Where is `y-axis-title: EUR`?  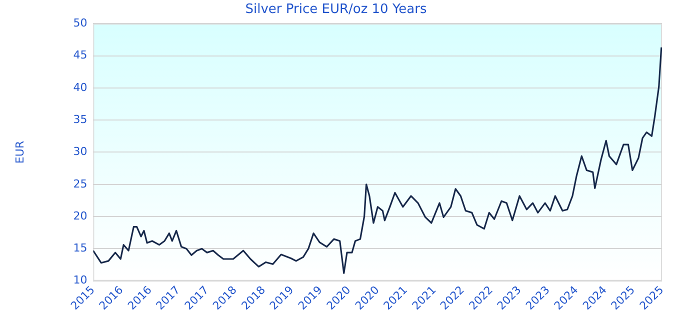 y-axis-title: EUR is located at coordinates (19, 152).